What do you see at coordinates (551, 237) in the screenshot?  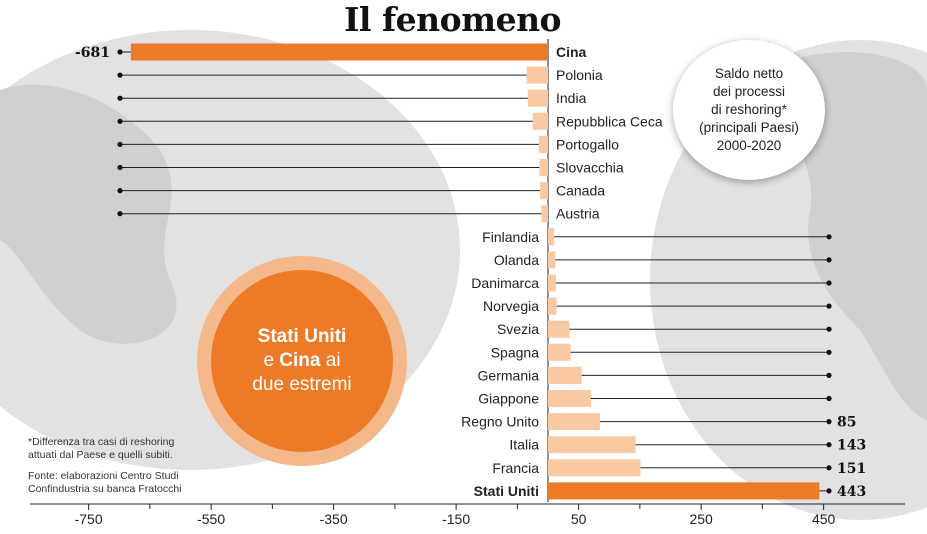 I see `bar-finlandia` at bounding box center [551, 237].